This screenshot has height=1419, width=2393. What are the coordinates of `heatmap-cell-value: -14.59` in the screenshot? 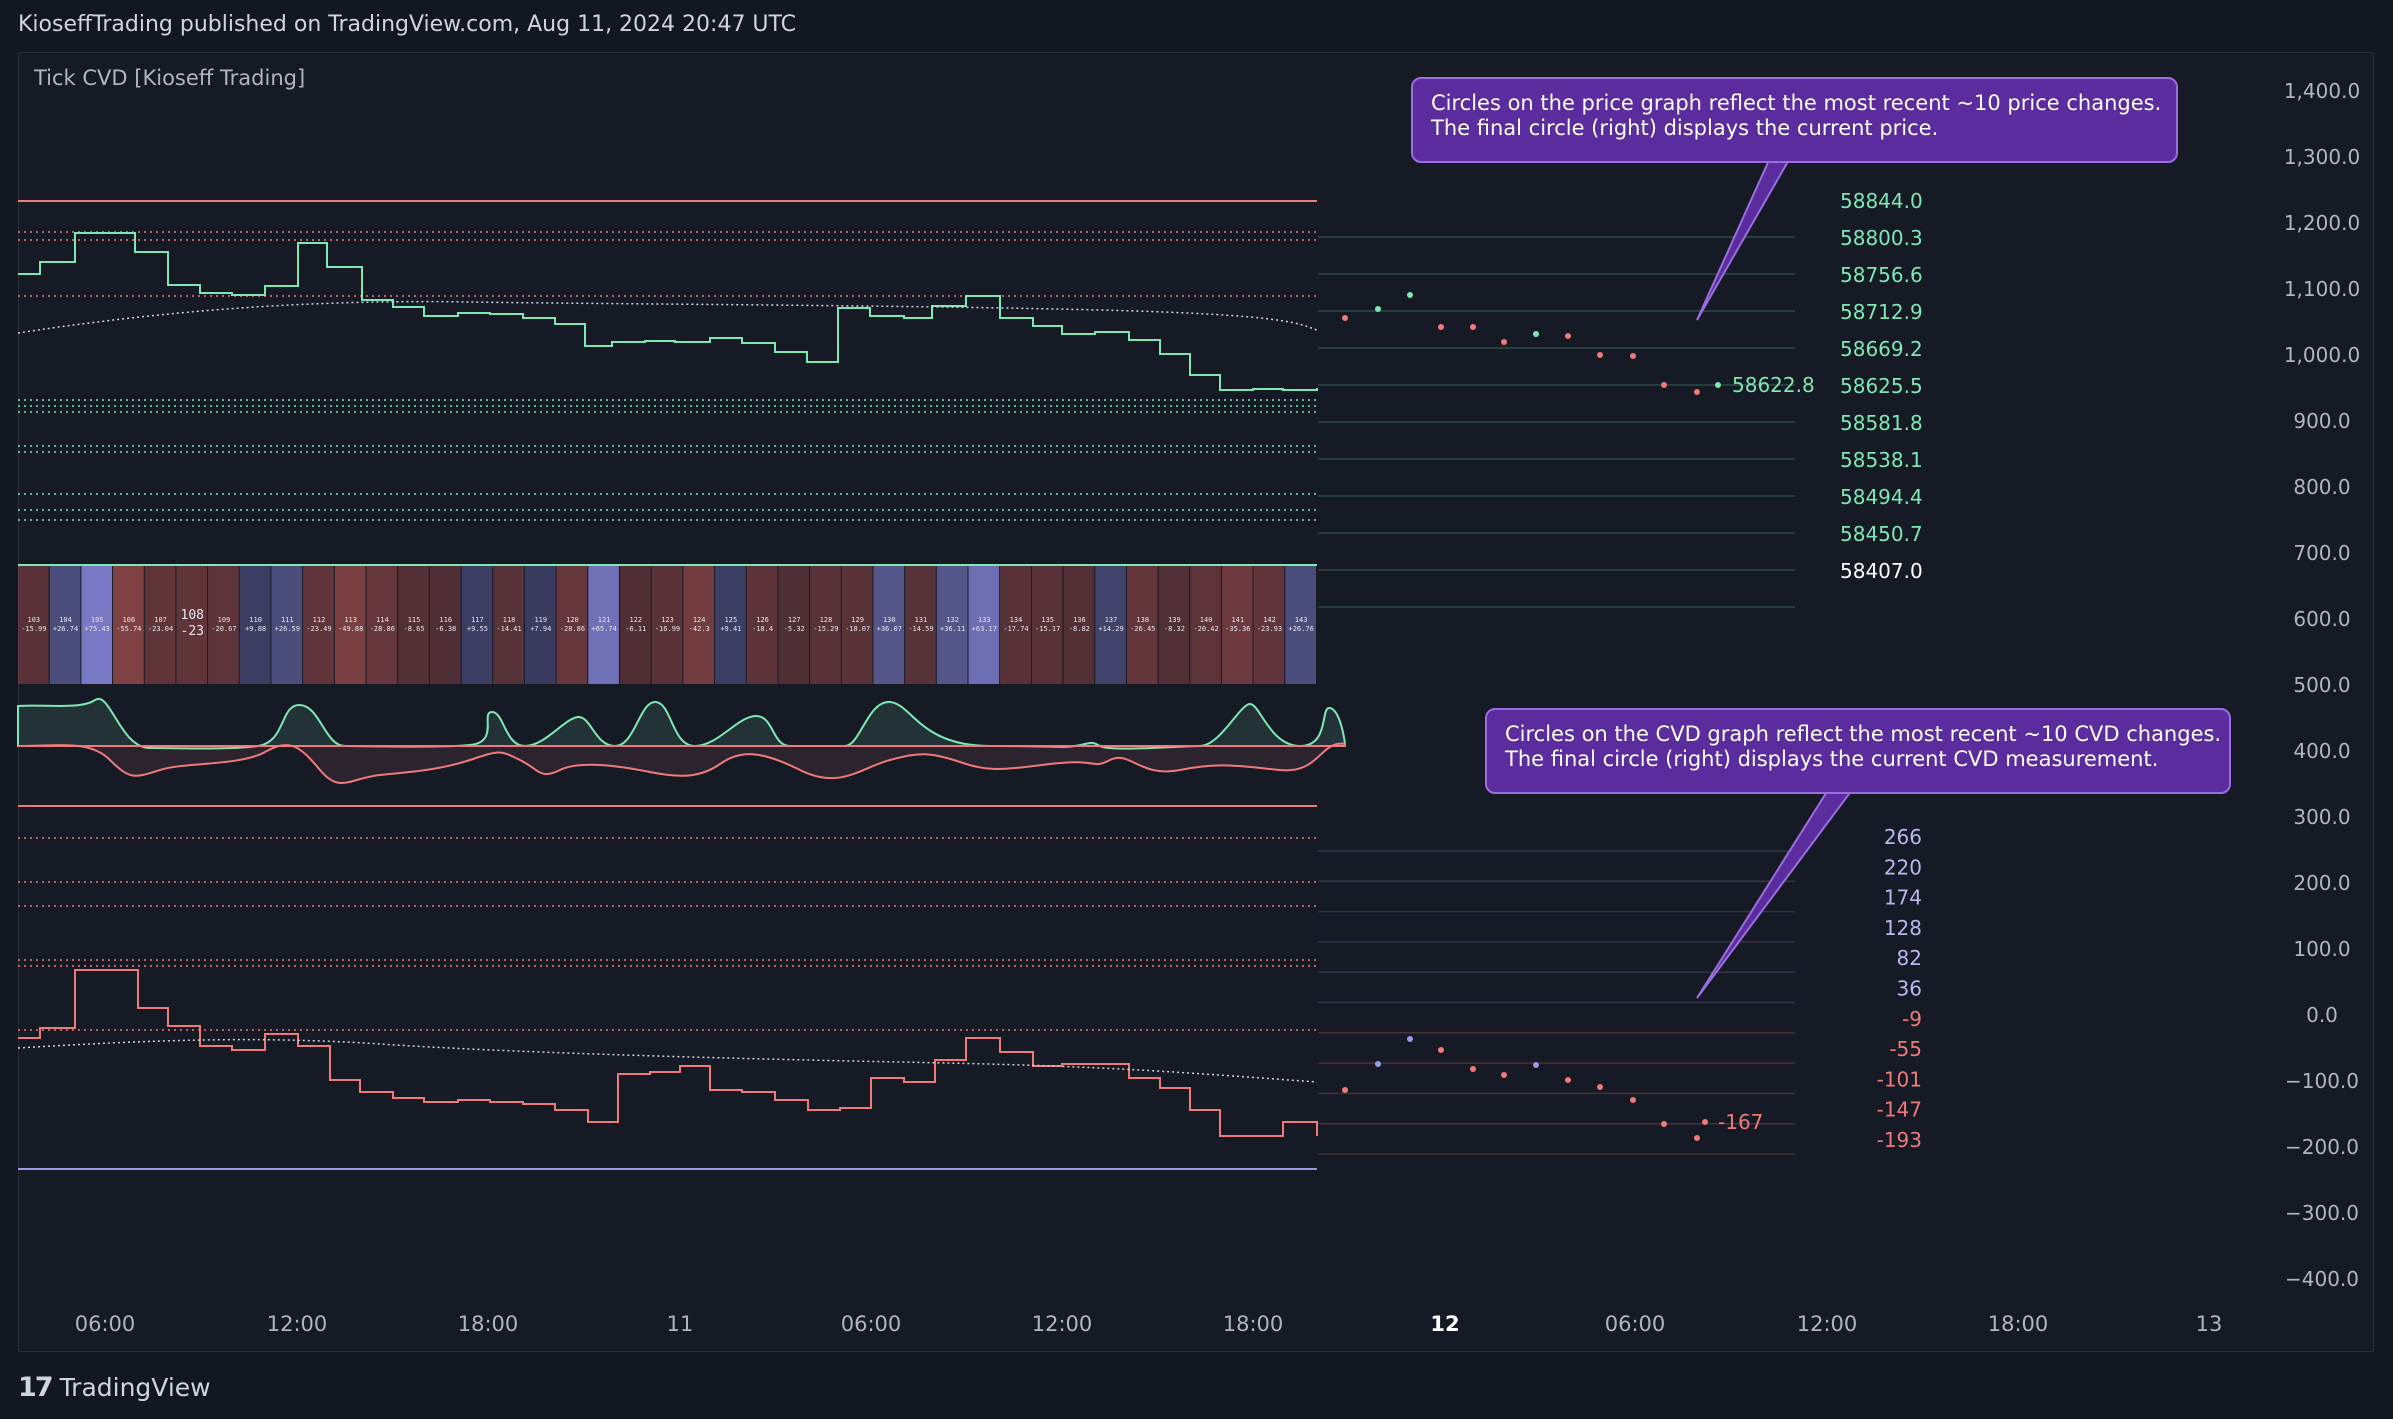 It's located at (920, 629).